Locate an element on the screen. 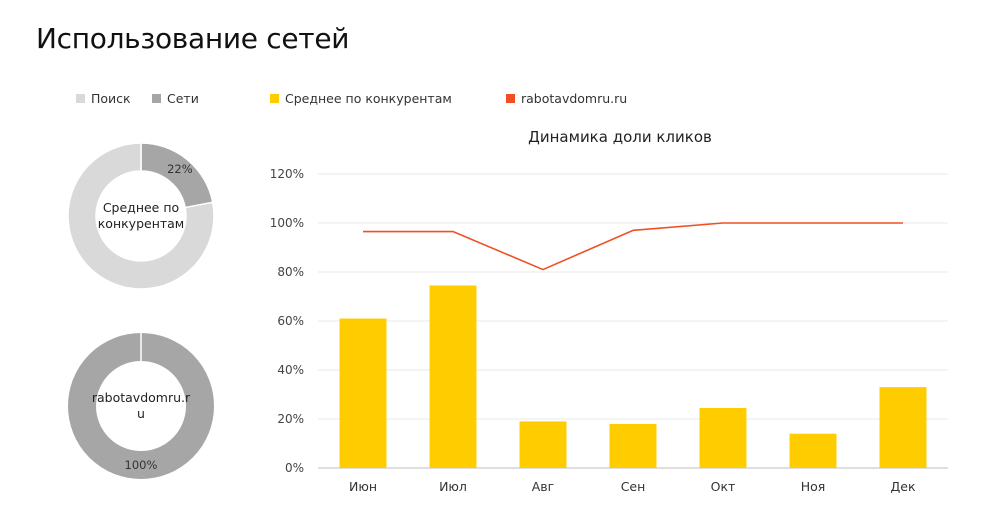  y-tick-label: 60% is located at coordinates (290, 321).